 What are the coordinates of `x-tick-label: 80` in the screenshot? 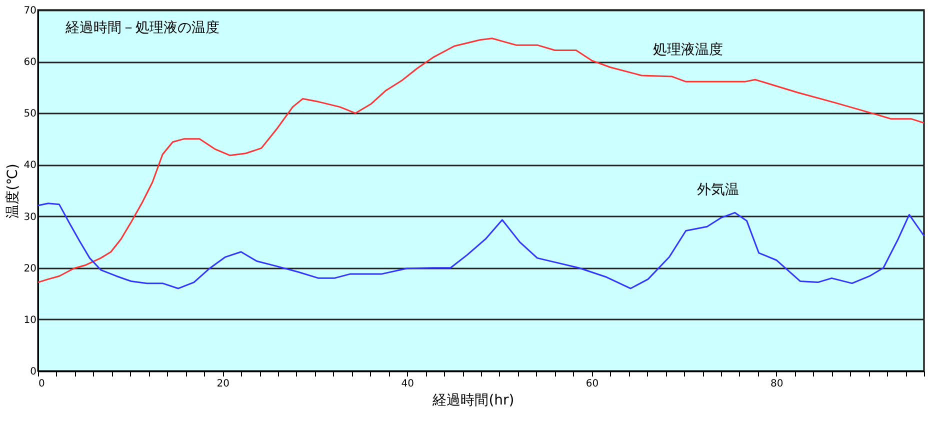 It's located at (777, 384).